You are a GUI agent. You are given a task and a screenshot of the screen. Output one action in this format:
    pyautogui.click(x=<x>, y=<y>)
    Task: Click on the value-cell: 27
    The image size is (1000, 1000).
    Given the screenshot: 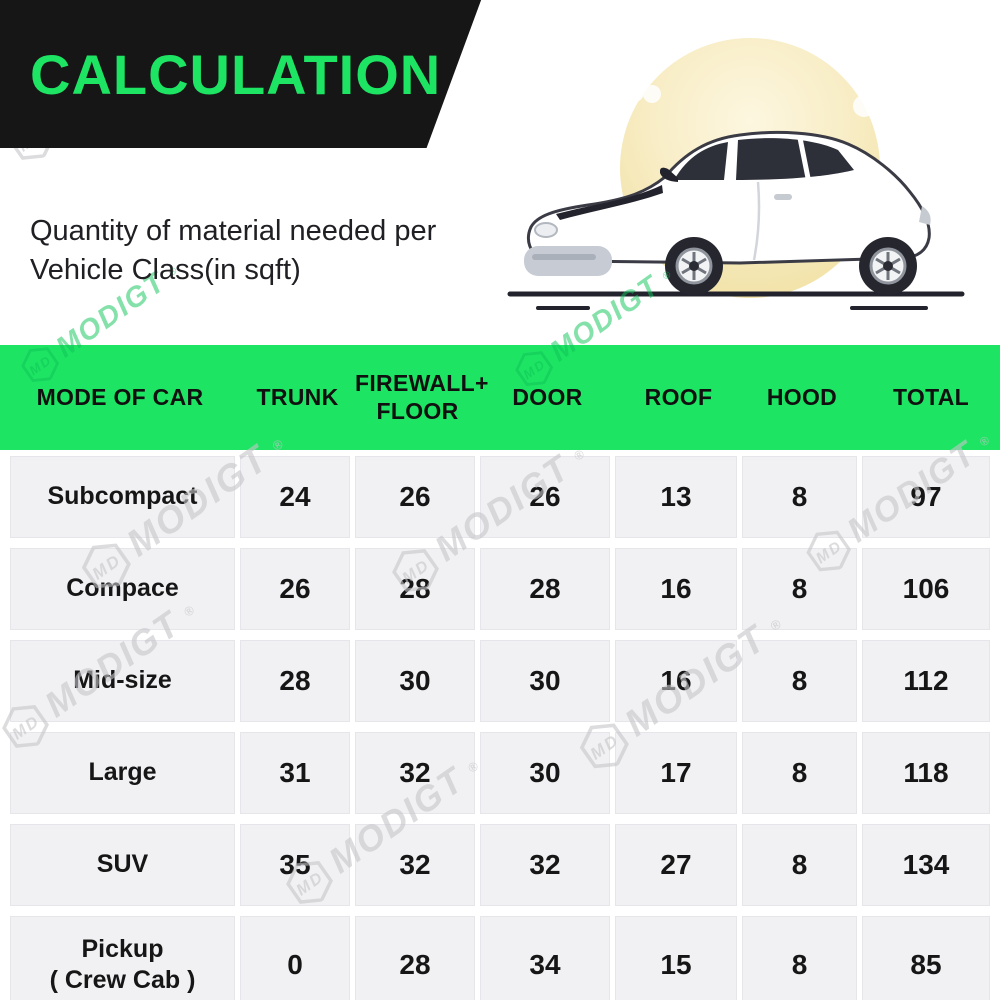 What is the action you would take?
    pyautogui.click(x=676, y=865)
    